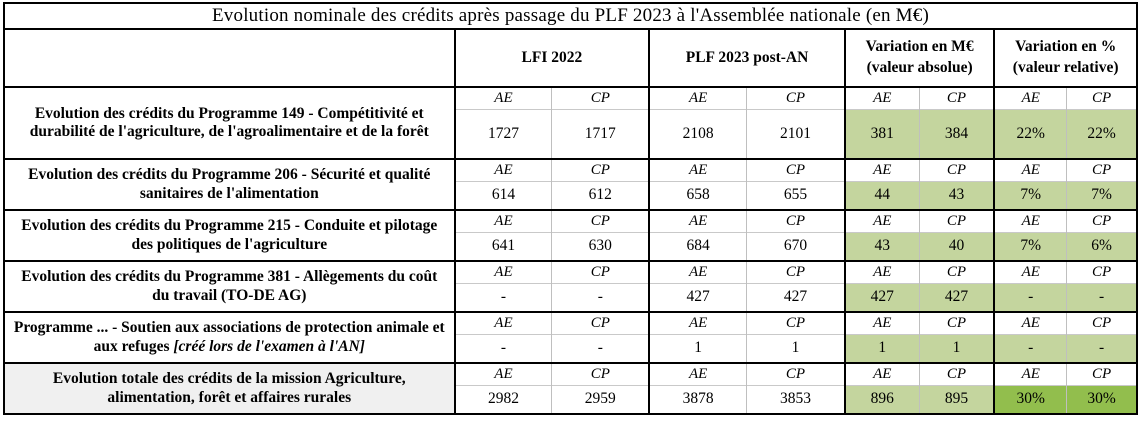 This screenshot has height=425, width=1141. Describe the element at coordinates (600, 246) in the screenshot. I see `cell-lfi-cp: 630` at that location.